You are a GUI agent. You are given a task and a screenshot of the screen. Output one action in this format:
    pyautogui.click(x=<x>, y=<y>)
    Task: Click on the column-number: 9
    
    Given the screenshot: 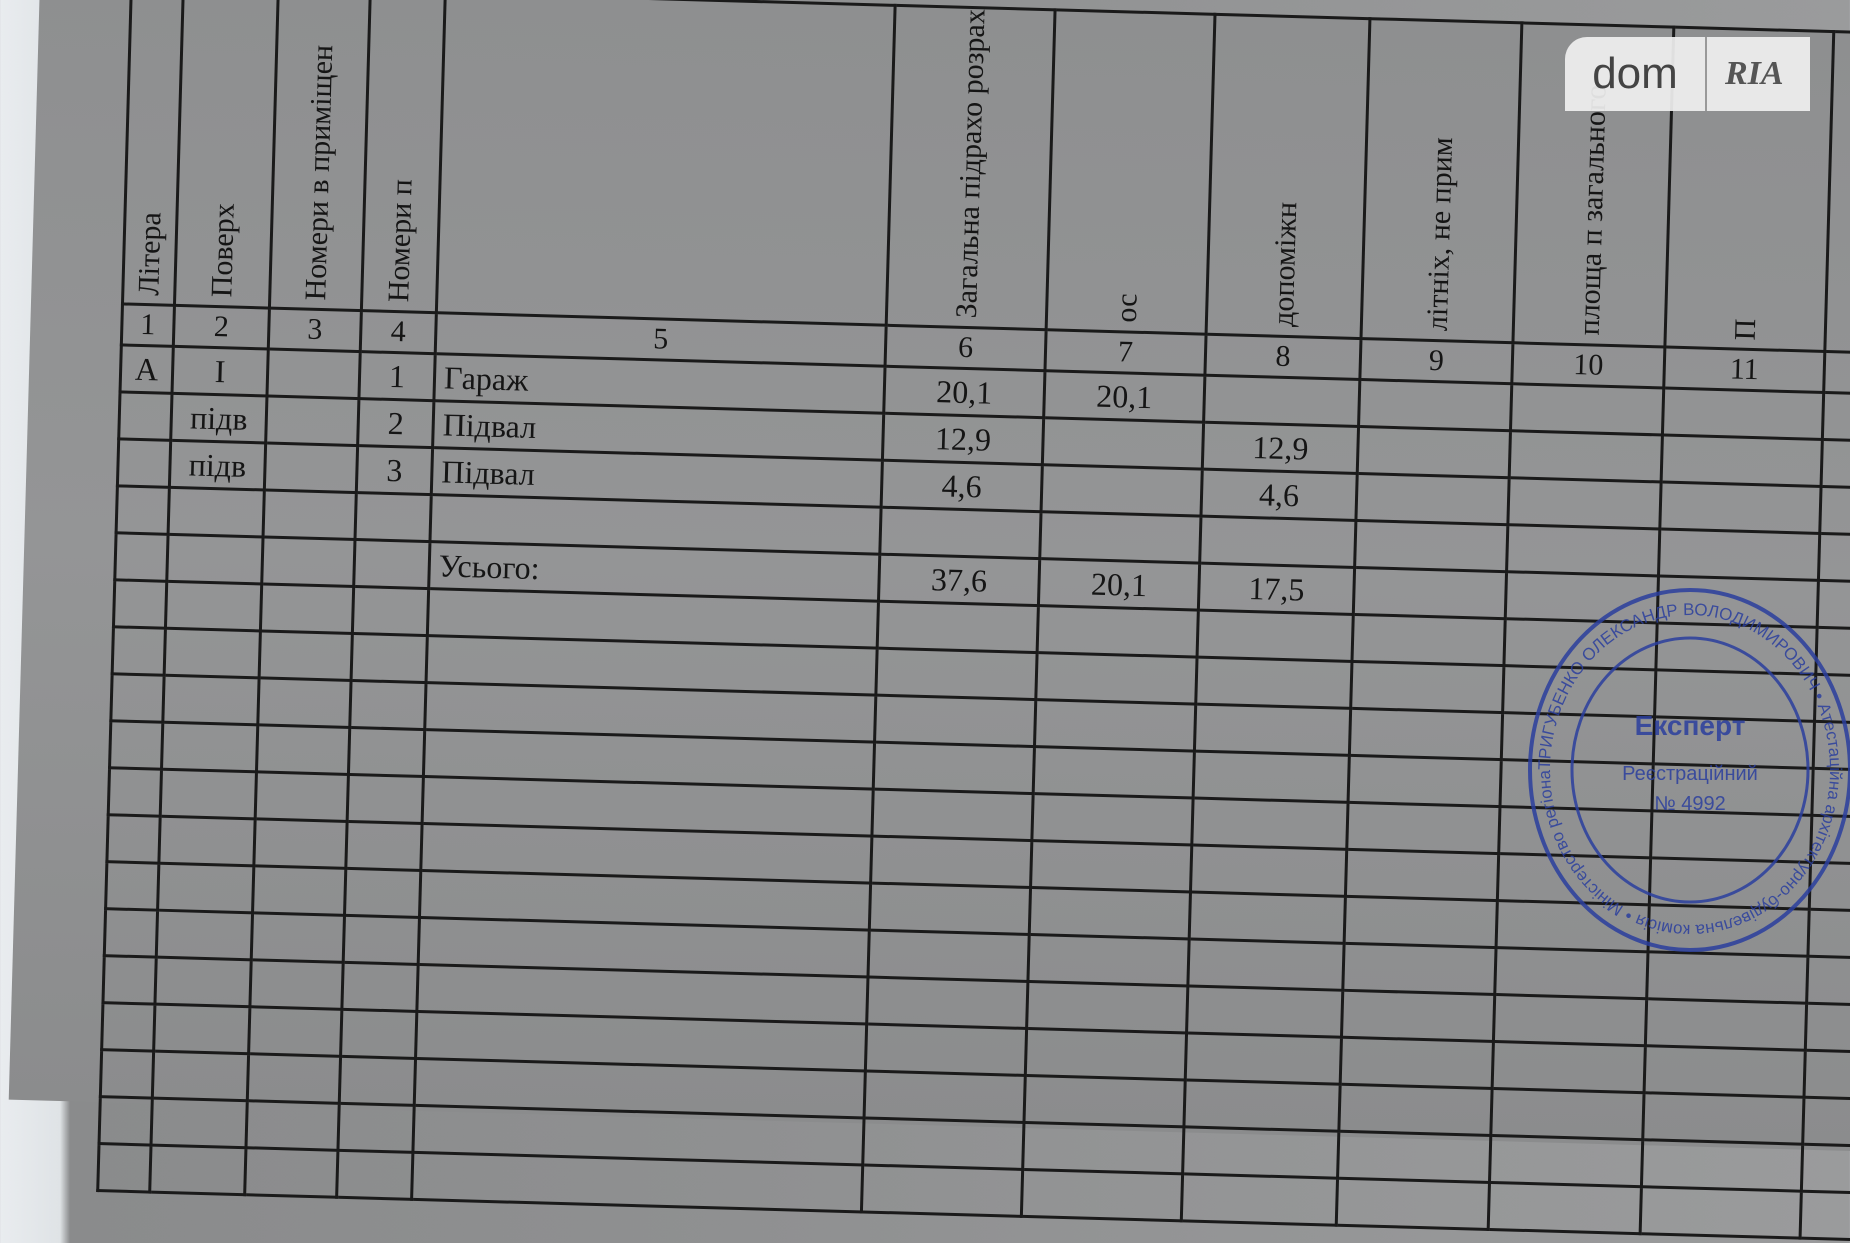 What is the action you would take?
    pyautogui.click(x=1436, y=361)
    